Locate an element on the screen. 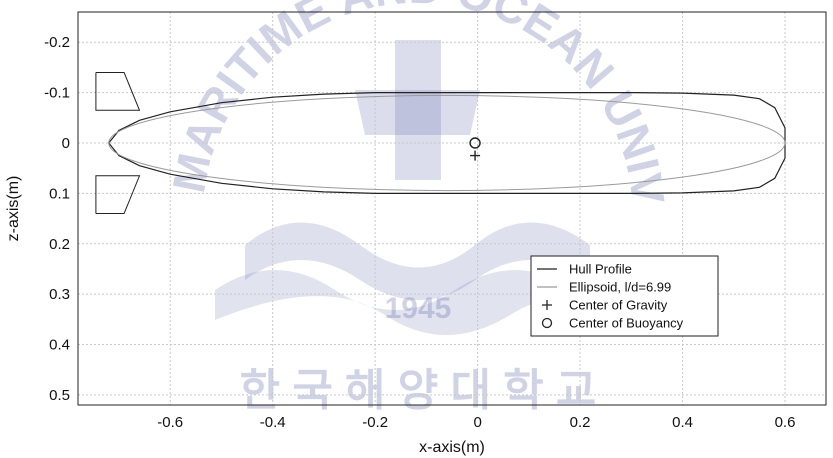 This screenshot has width=833, height=458. watermark-bottom-text: 한 국 해 양 대 학 교 is located at coordinates (418, 390).